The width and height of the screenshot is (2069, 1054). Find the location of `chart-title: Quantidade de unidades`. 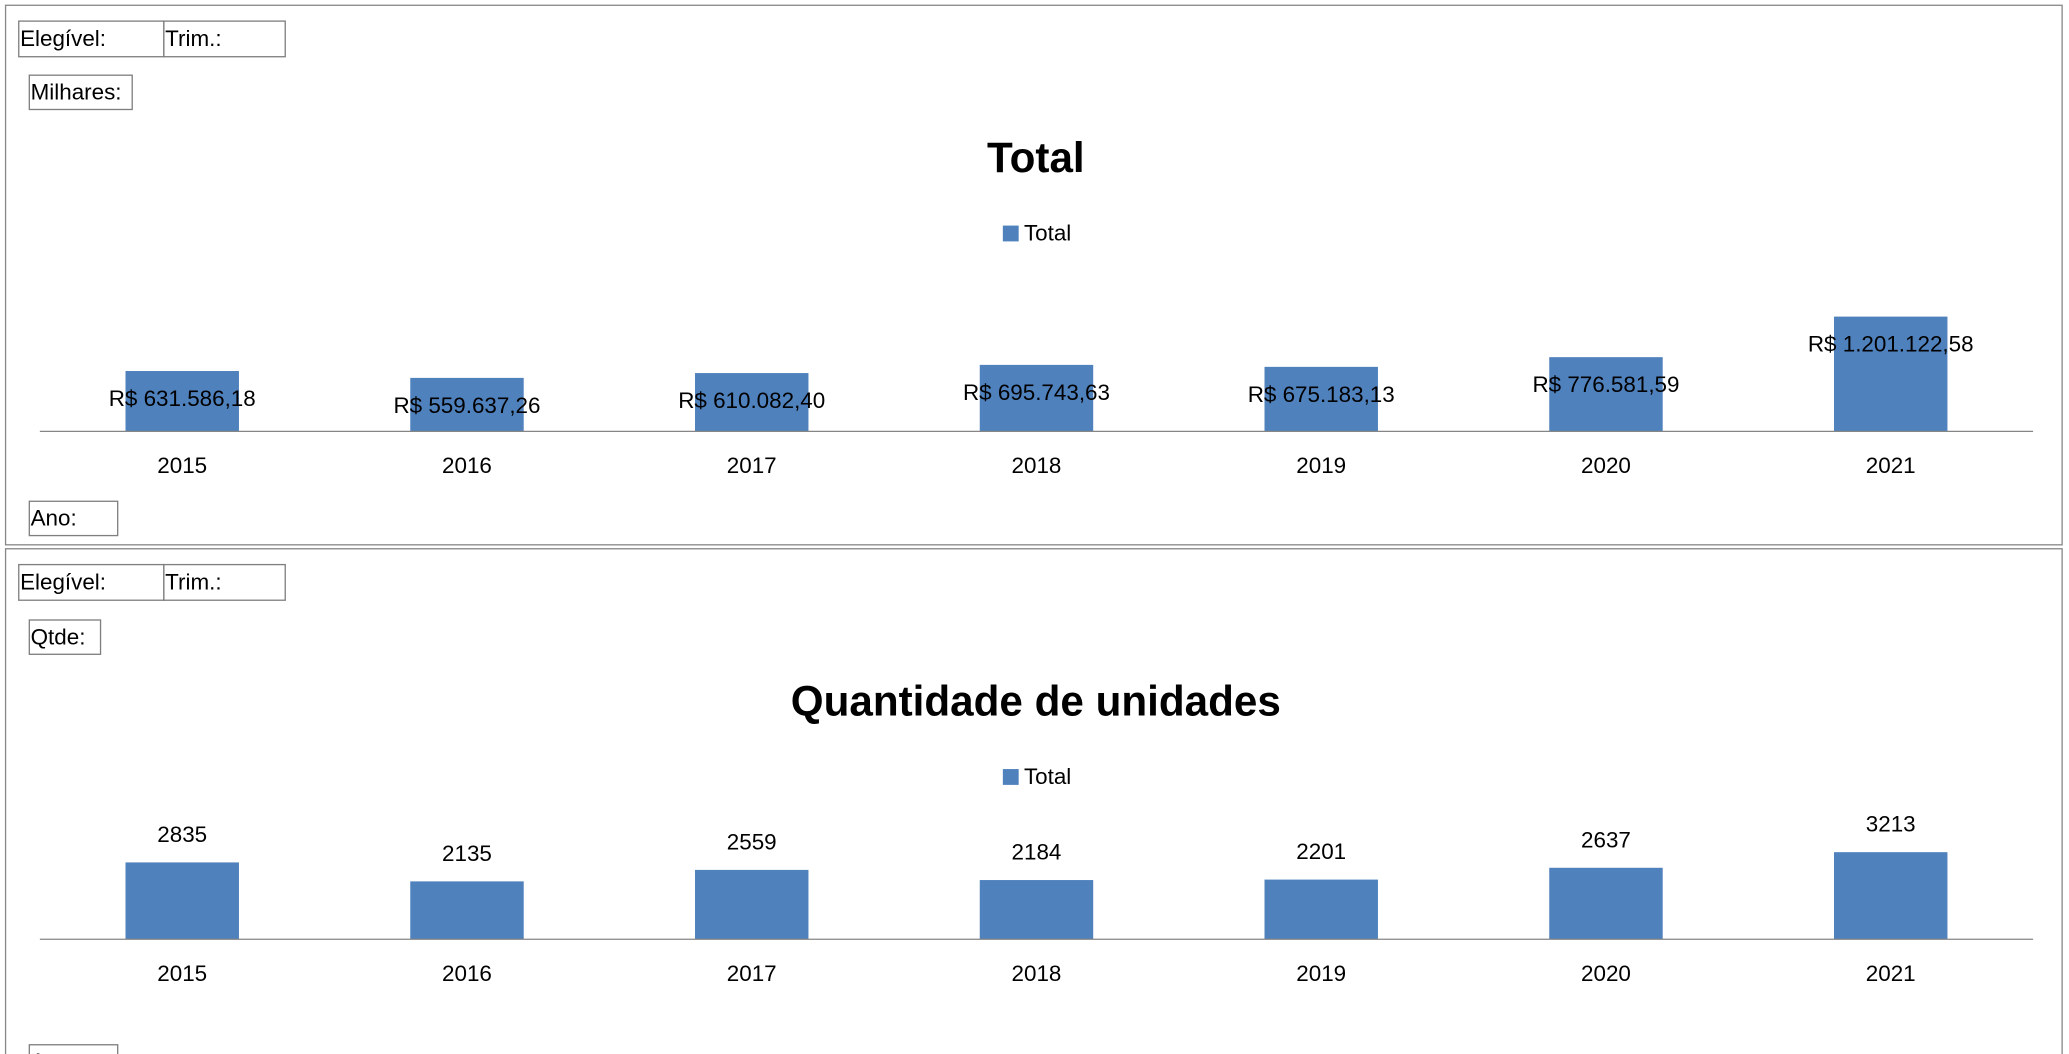

chart-title: Quantidade de unidades is located at coordinates (1036, 701).